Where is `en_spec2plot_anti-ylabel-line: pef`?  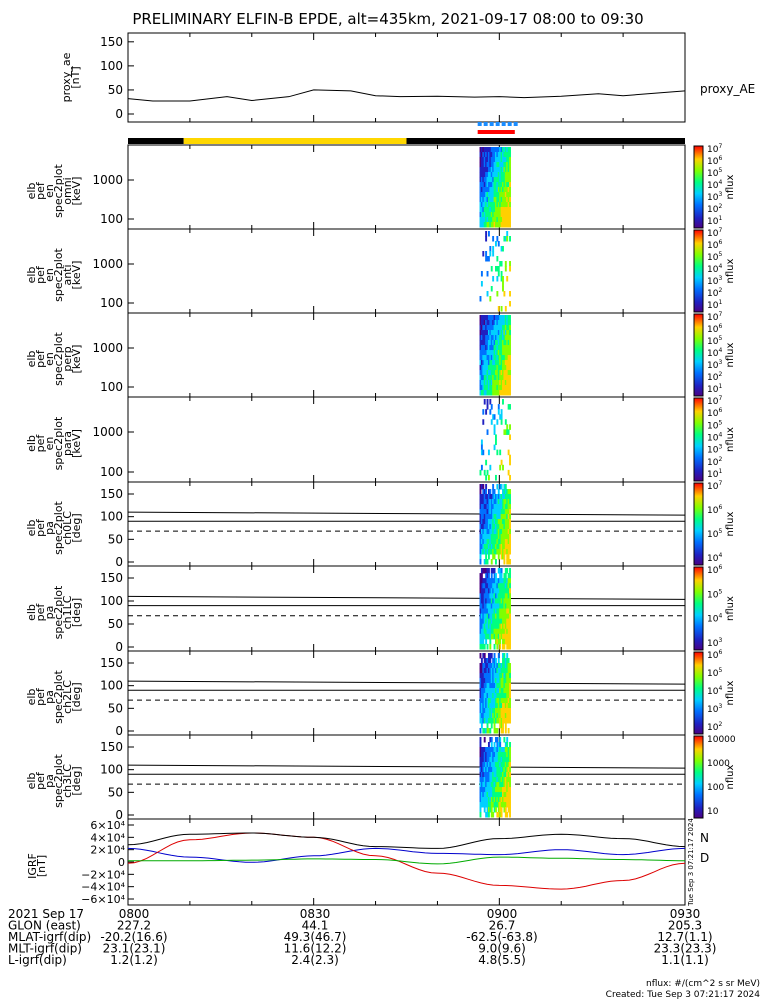 en_spec2plot_anti-ylabel-line: pef is located at coordinates (40, 274).